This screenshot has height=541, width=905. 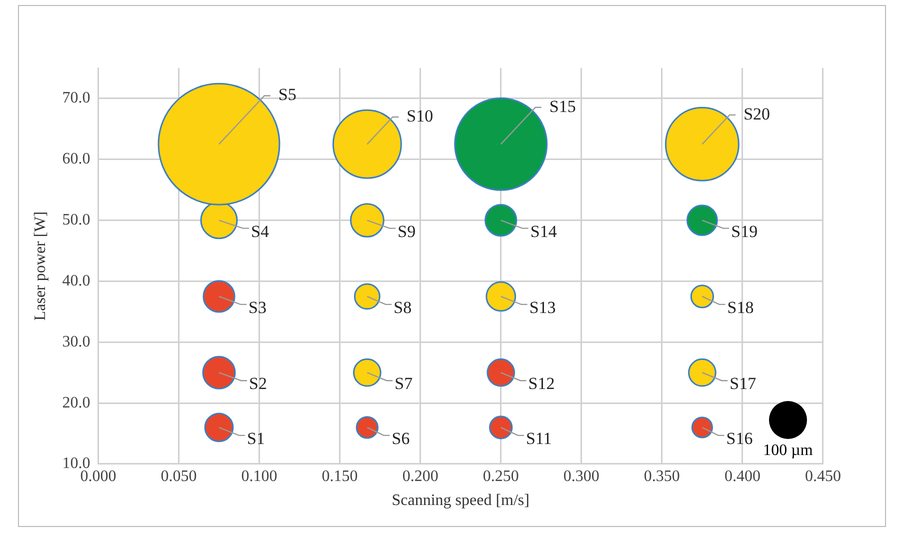 I want to click on annotation: S4, so click(x=260, y=231).